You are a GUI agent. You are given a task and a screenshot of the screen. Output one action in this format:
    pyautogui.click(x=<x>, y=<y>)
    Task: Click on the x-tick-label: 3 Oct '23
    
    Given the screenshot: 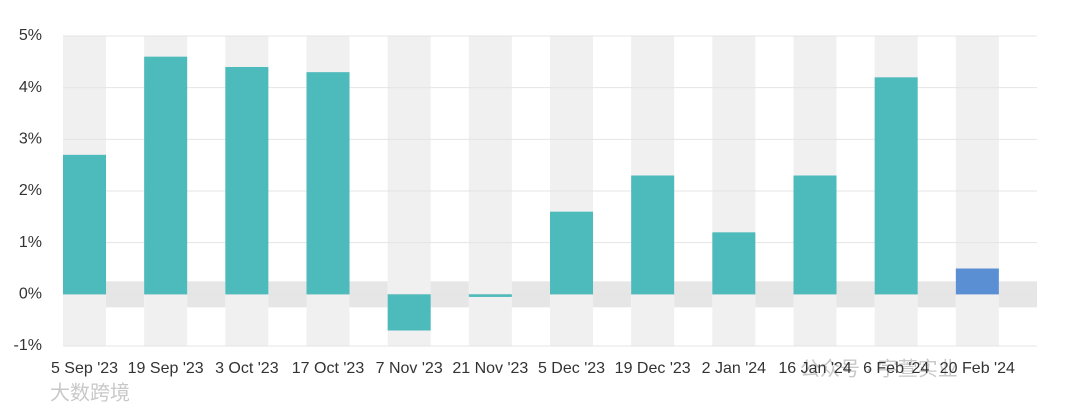 What is the action you would take?
    pyautogui.click(x=247, y=368)
    